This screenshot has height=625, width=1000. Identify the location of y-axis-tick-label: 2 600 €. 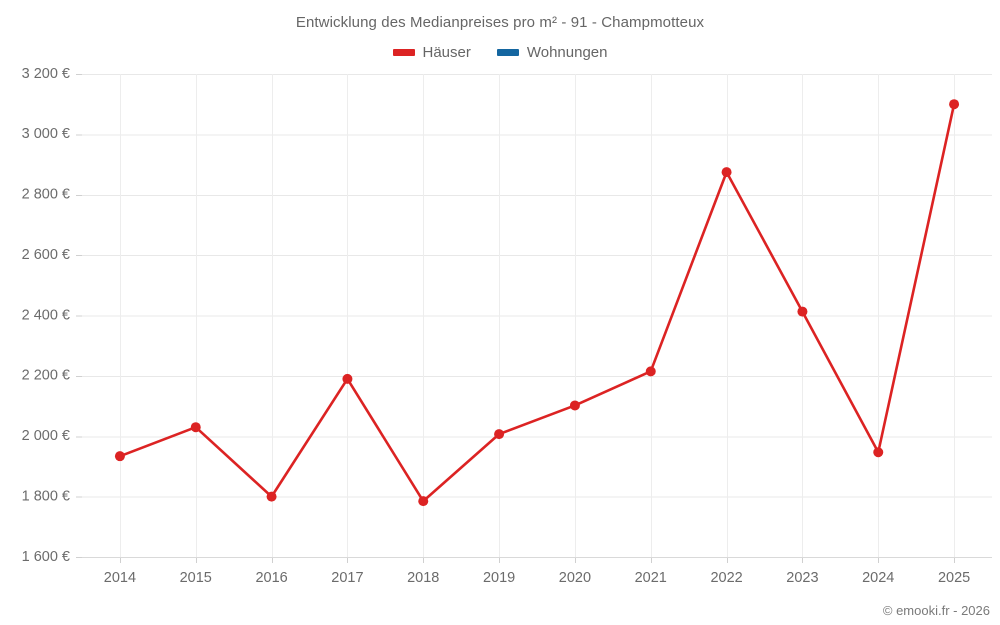
(46, 255).